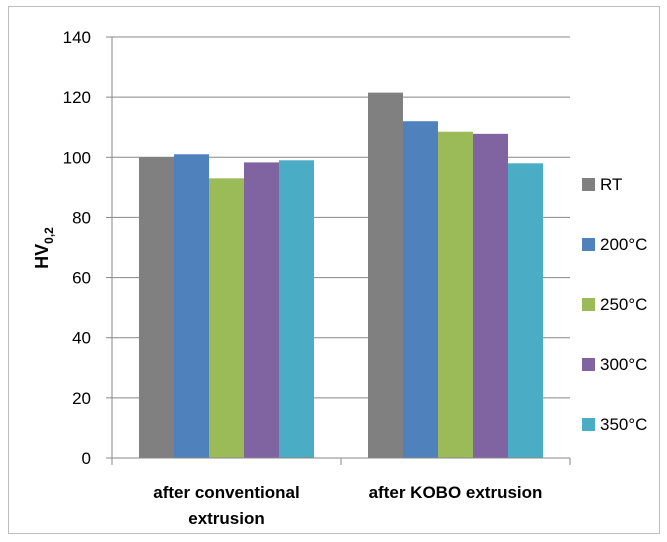  What do you see at coordinates (81, 398) in the screenshot?
I see `y-tick-label: 20` at bounding box center [81, 398].